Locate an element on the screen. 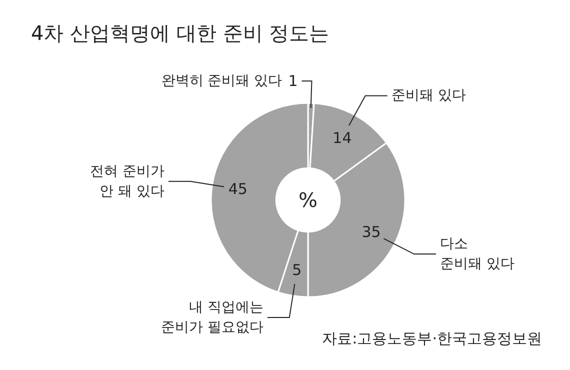 The height and width of the screenshot is (370, 570). data-label: 14 is located at coordinates (342, 137).